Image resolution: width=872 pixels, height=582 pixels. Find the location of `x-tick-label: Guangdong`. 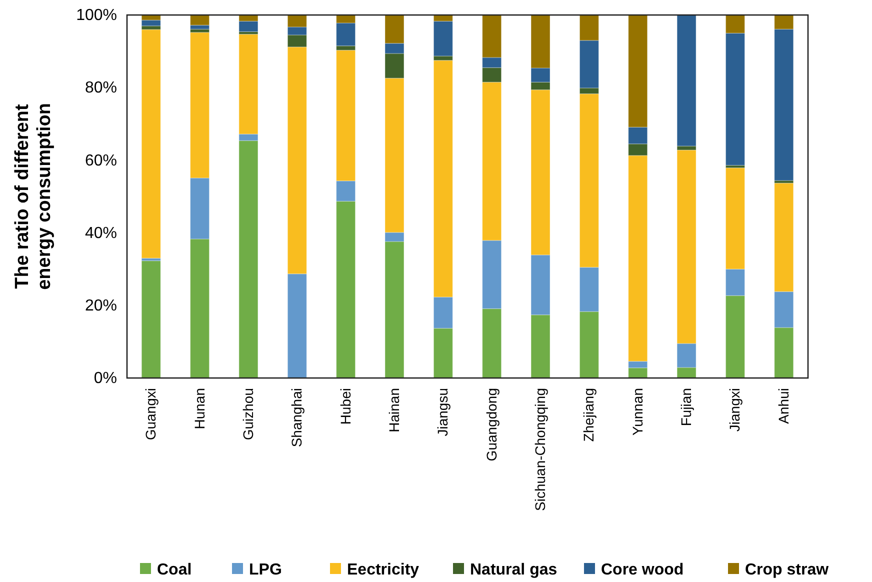

x-tick-label: Guangdong is located at coordinates (491, 425).